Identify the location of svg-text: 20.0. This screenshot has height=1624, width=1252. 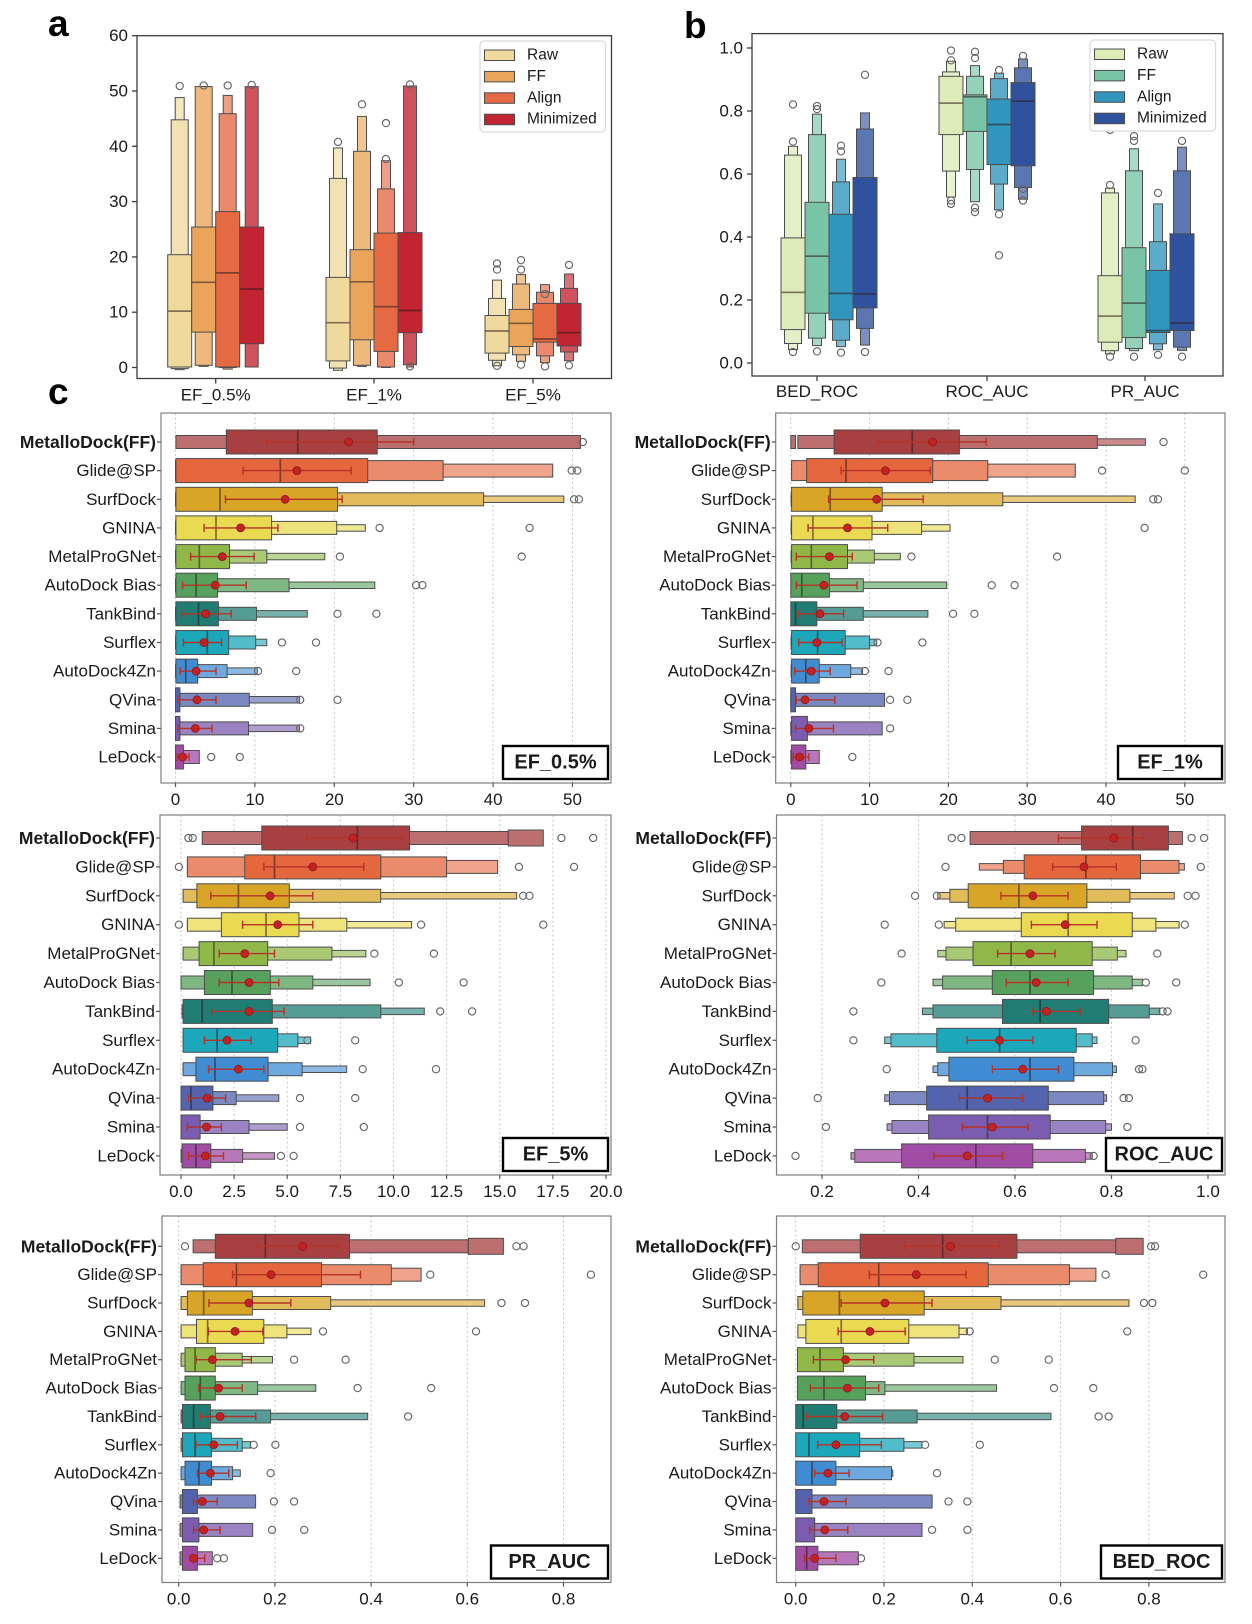
(605, 1191).